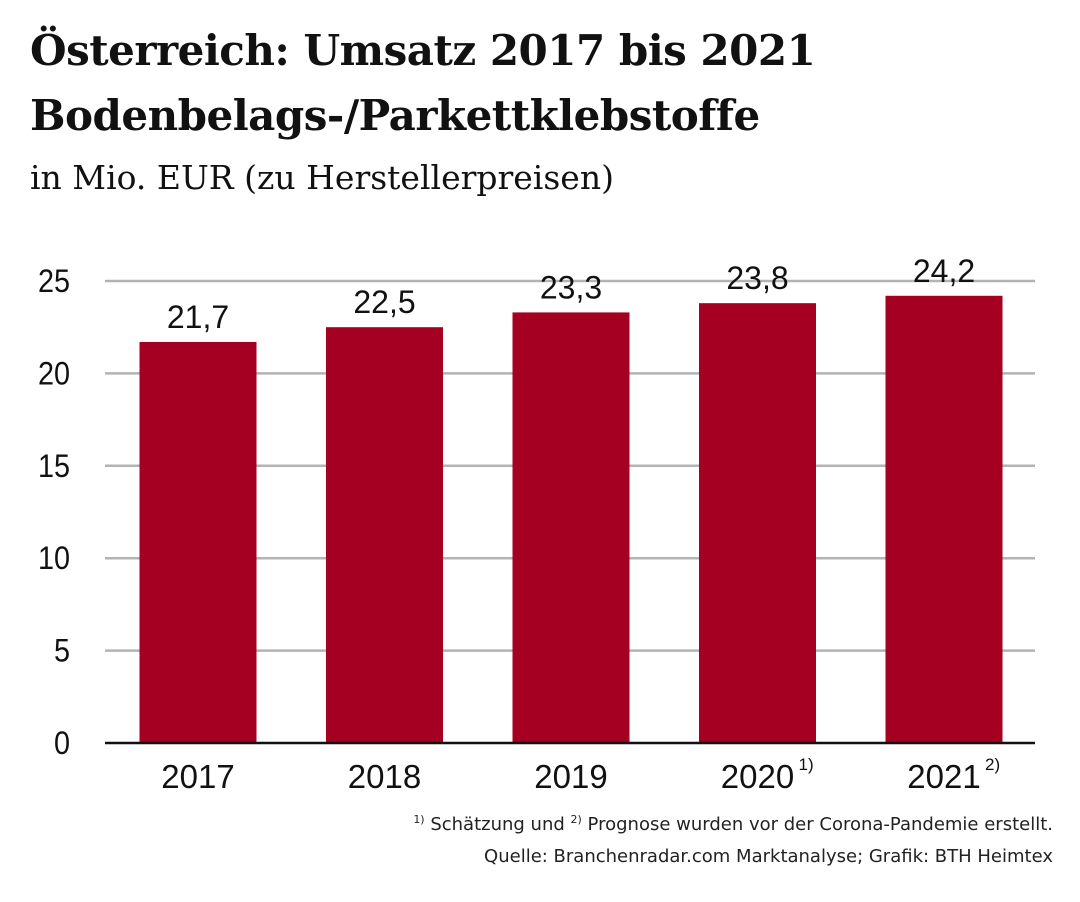 This screenshot has width=1080, height=902. What do you see at coordinates (198, 542) in the screenshot?
I see `bar-2017` at bounding box center [198, 542].